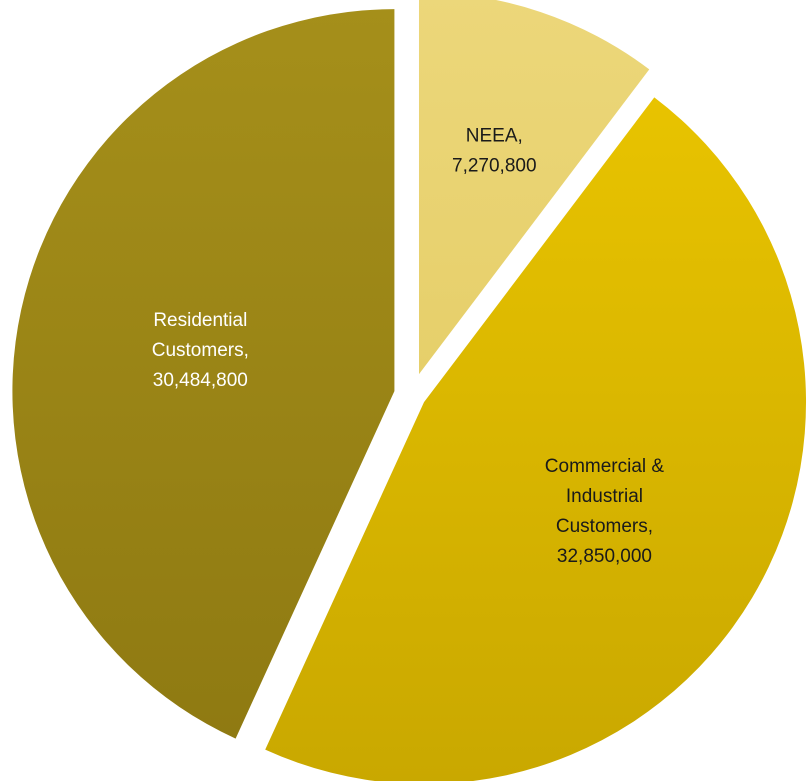 The image size is (809, 781). Describe the element at coordinates (604, 556) in the screenshot. I see `pie-label-line: 32,850,000` at that location.